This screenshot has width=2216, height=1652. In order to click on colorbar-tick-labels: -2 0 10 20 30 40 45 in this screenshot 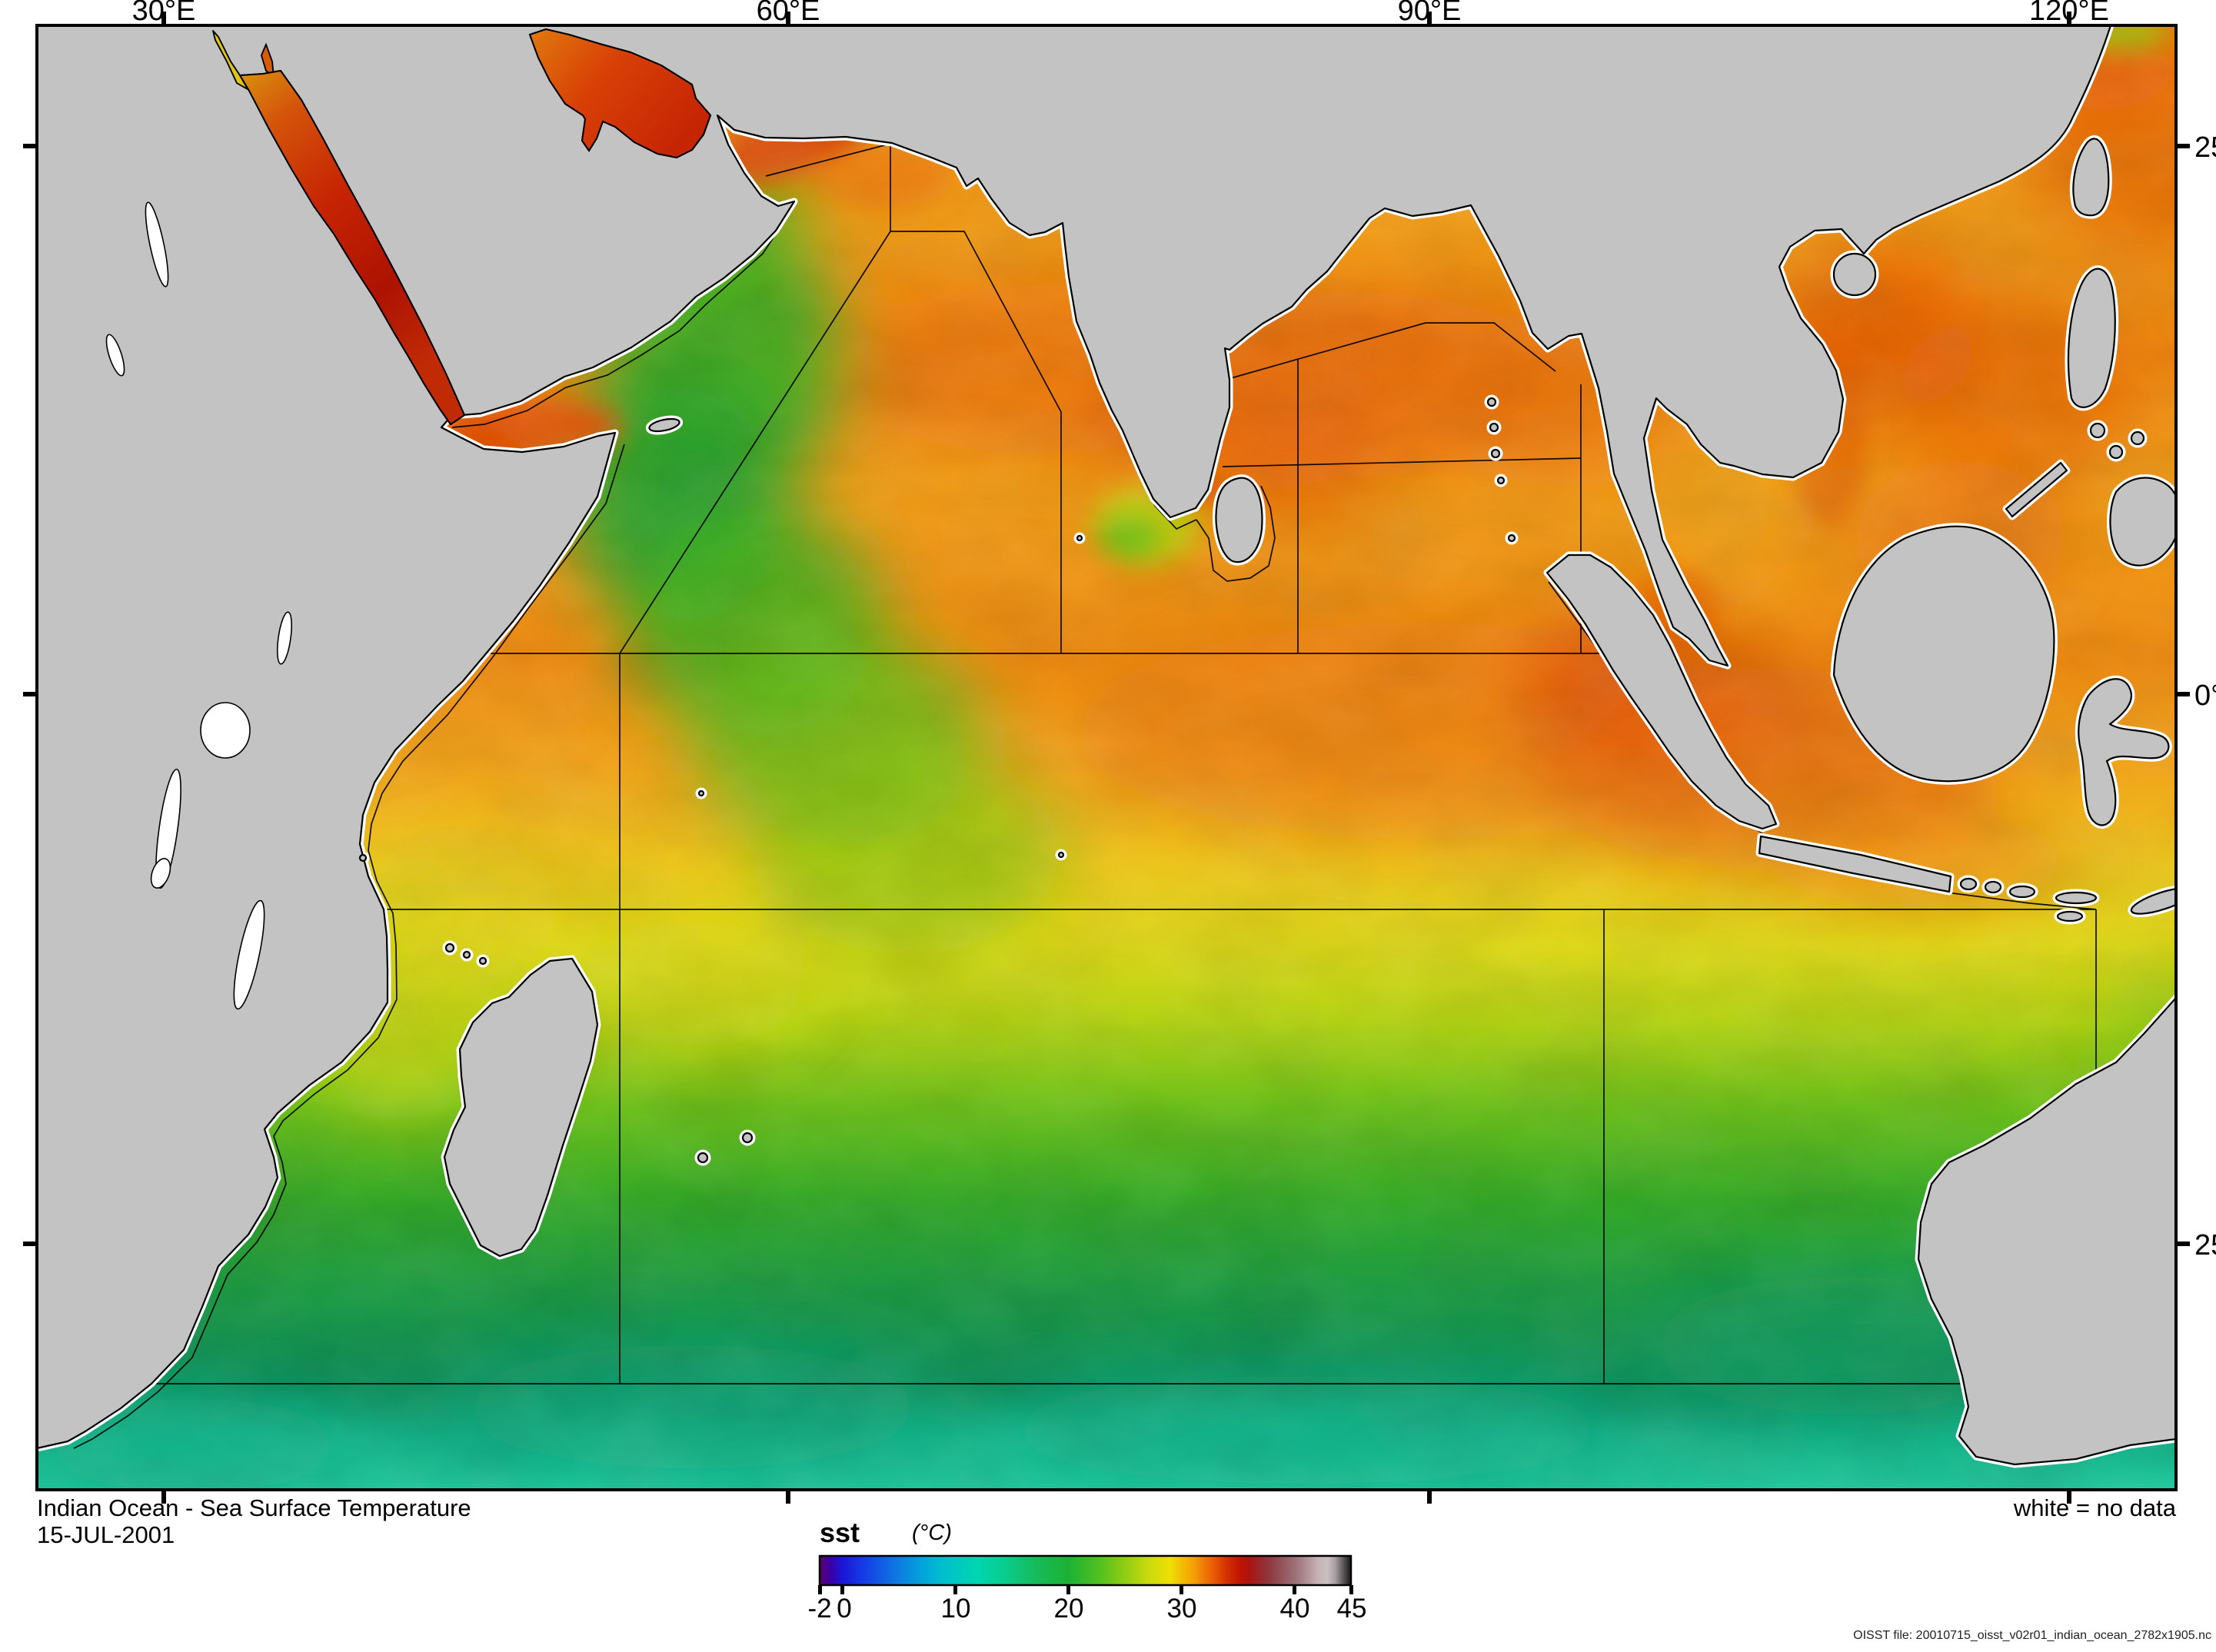, I will do `click(1087, 1609)`.